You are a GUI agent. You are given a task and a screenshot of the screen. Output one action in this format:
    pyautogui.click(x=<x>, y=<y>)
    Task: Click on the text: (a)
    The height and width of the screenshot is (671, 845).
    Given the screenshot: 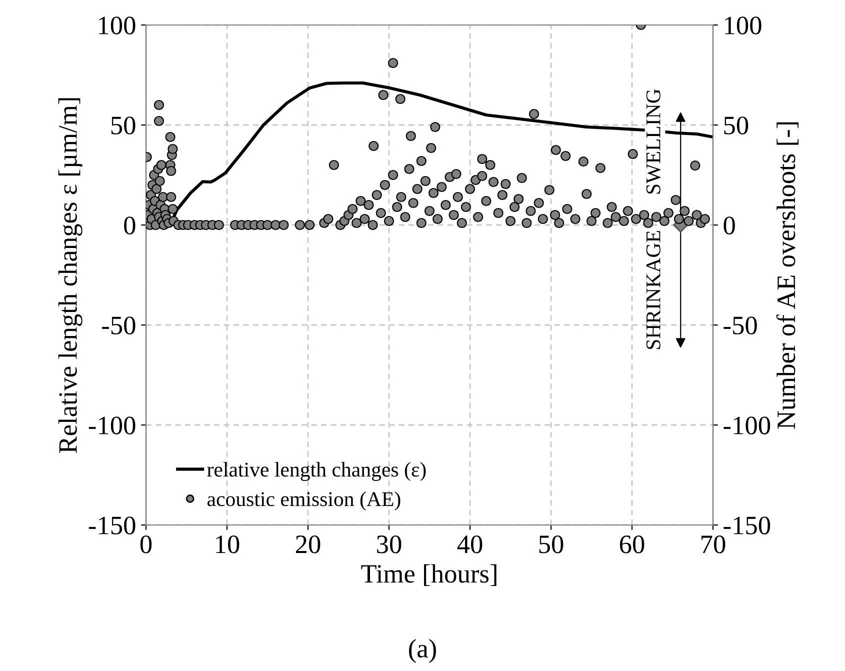 What is the action you would take?
    pyautogui.click(x=422, y=651)
    